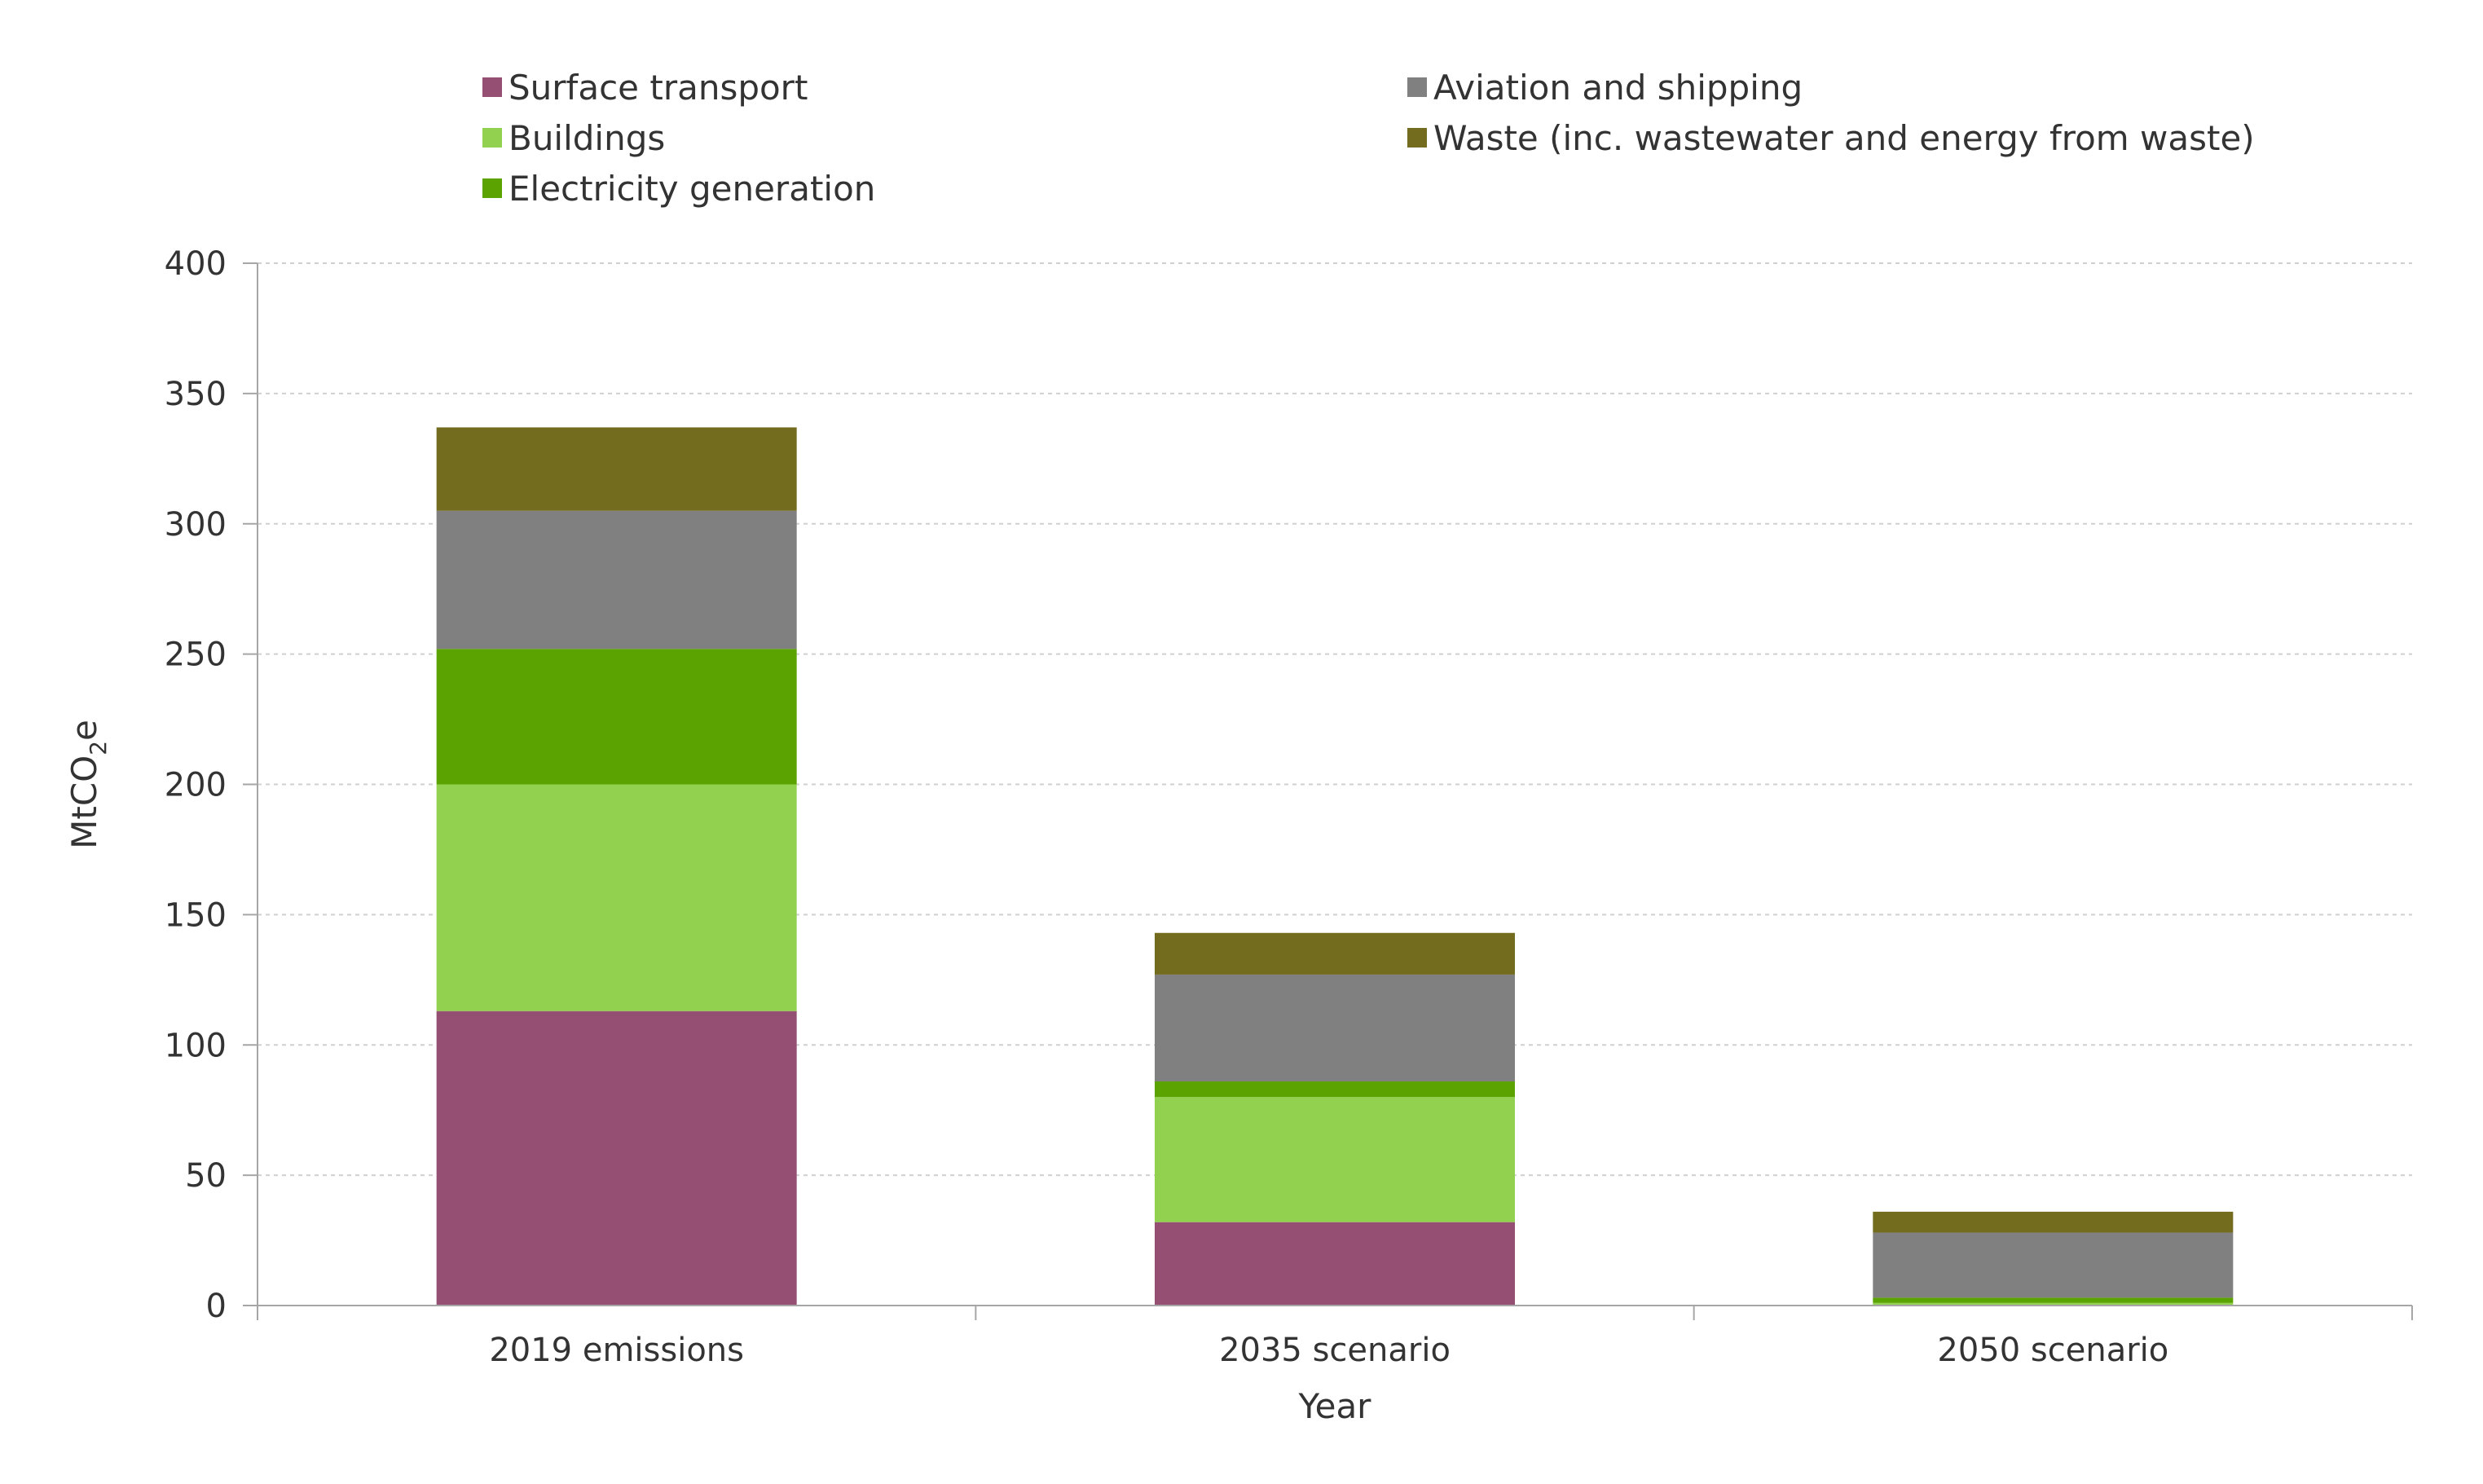  What do you see at coordinates (1618, 88) in the screenshot?
I see `legend-label: Aviation and shipping` at bounding box center [1618, 88].